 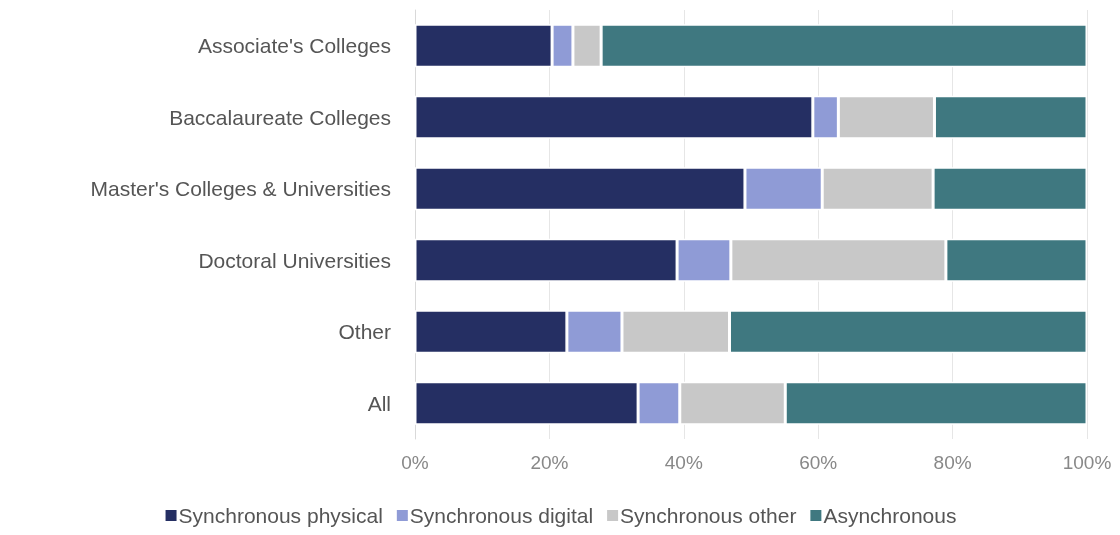 I want to click on x-tick-label: 60%, so click(x=818, y=462).